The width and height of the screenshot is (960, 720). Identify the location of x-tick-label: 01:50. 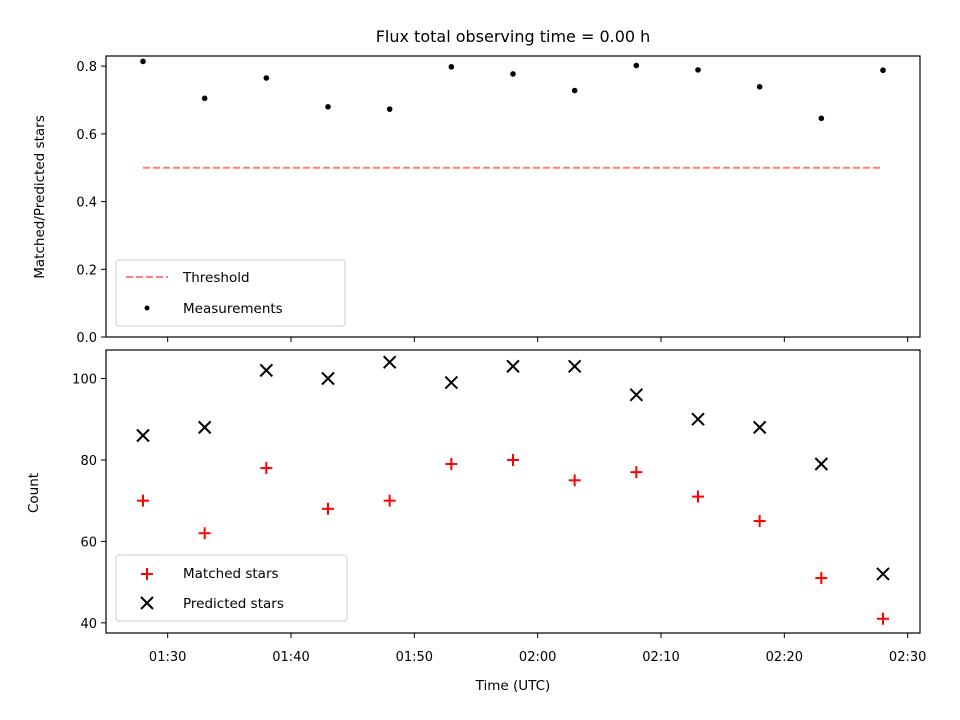
(414, 657).